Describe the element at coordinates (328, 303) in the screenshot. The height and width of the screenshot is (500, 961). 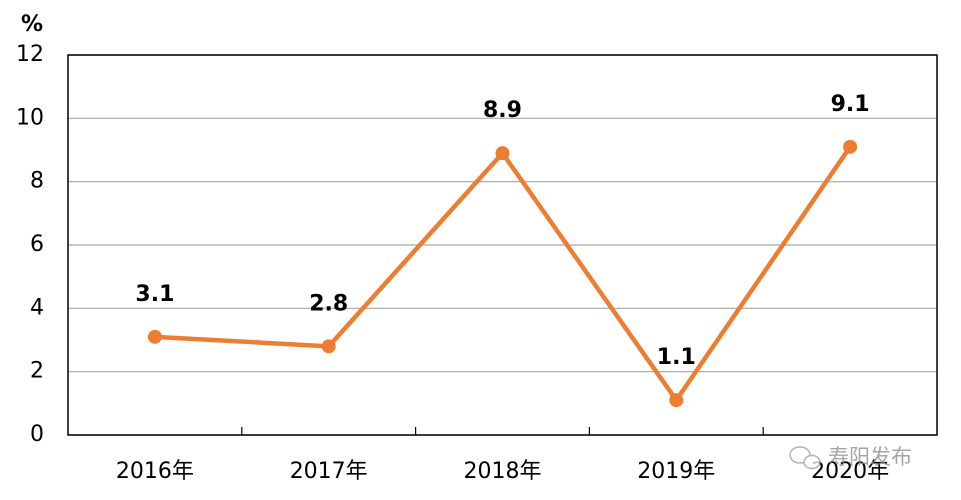
I see `data-label: 2.8` at that location.